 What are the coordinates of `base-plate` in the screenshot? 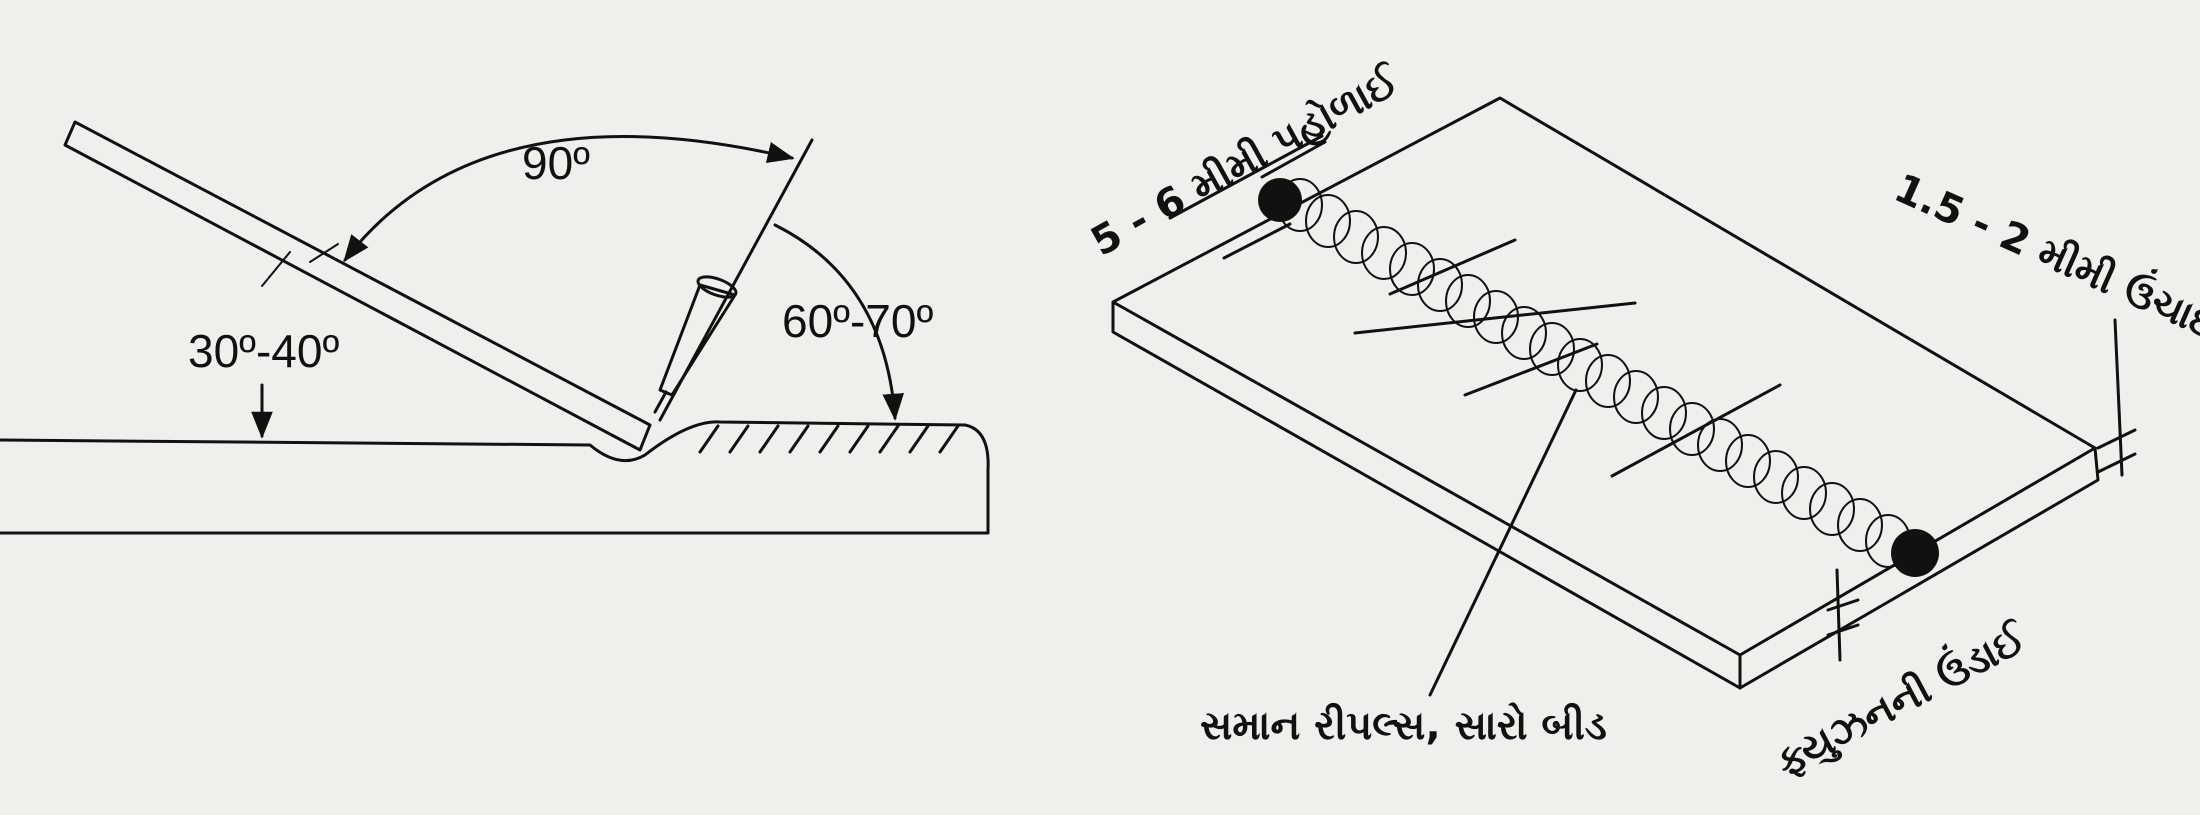 It's located at (495, 477).